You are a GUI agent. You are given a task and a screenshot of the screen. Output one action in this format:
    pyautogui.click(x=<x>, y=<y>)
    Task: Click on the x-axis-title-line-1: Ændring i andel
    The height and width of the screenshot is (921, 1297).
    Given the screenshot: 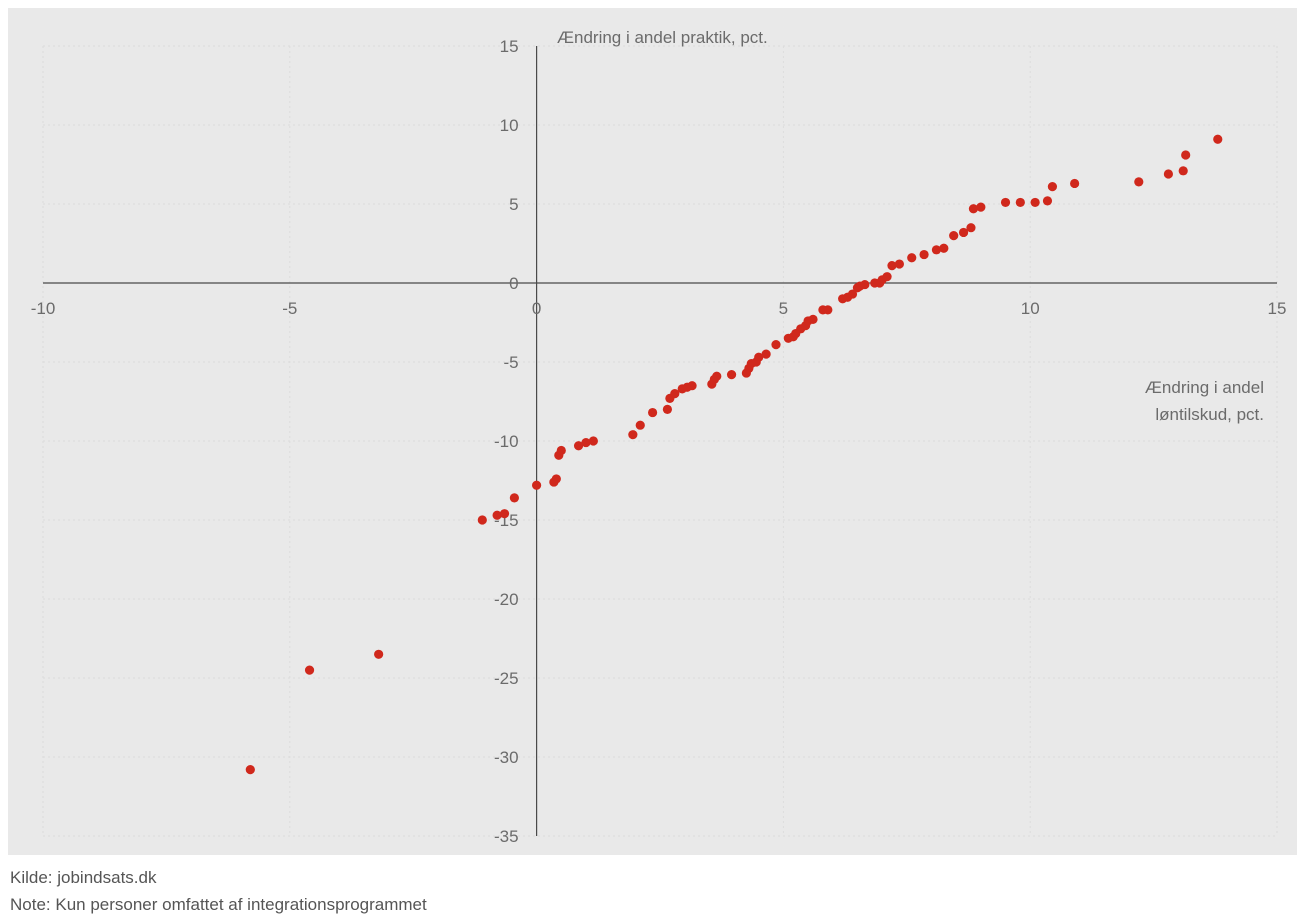 What is the action you would take?
    pyautogui.click(x=1204, y=387)
    